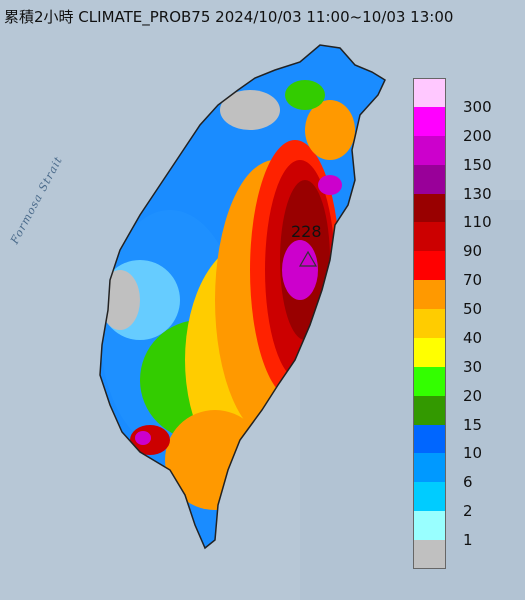 The image size is (525, 600). I want to click on legend-item: 20, so click(463, 385).